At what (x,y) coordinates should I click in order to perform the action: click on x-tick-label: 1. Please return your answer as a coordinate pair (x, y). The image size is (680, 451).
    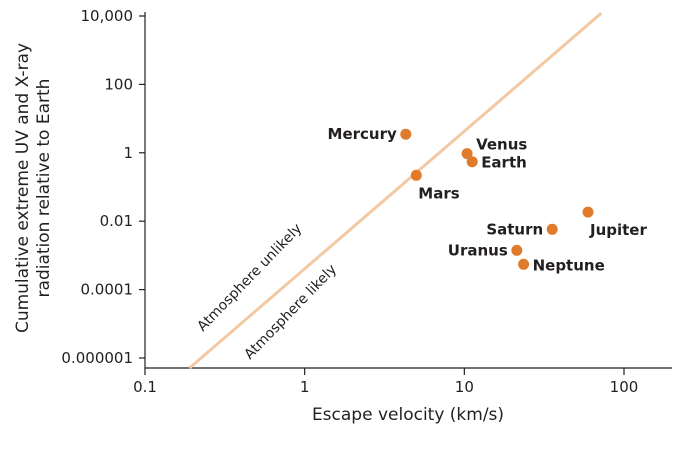
    Looking at the image, I should click on (305, 387).